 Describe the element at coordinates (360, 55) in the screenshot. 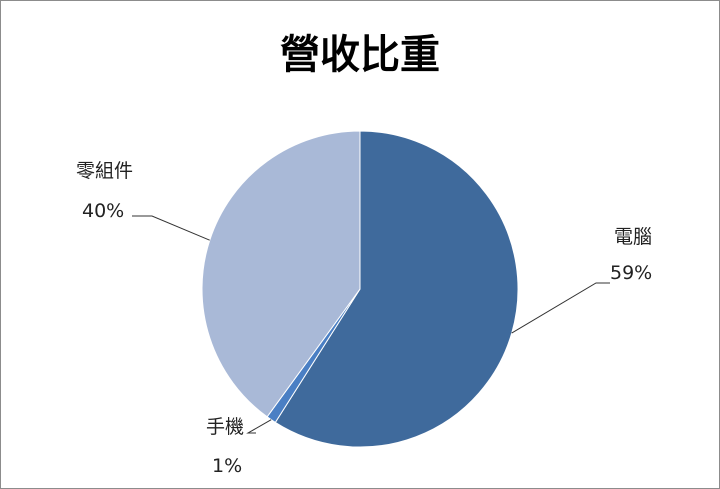

I see `chart-title: 營收比重` at that location.